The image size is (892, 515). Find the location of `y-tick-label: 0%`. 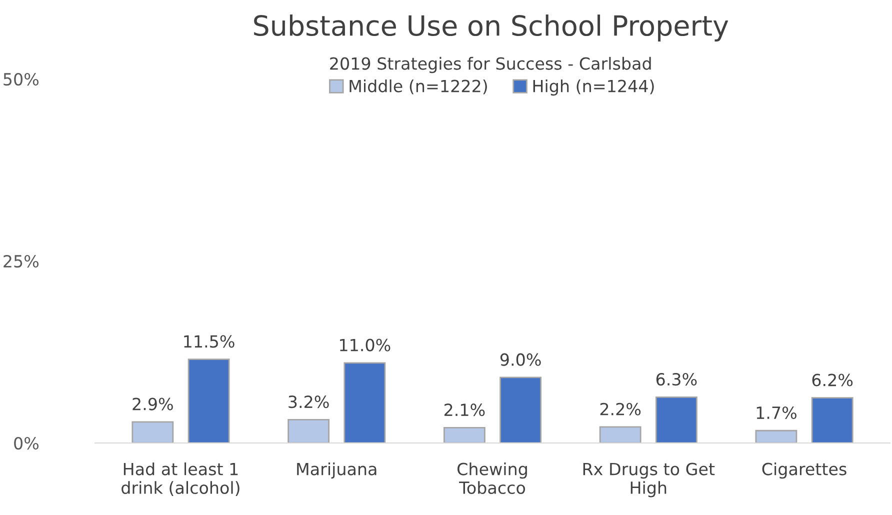

y-tick-label: 0% is located at coordinates (26, 443).